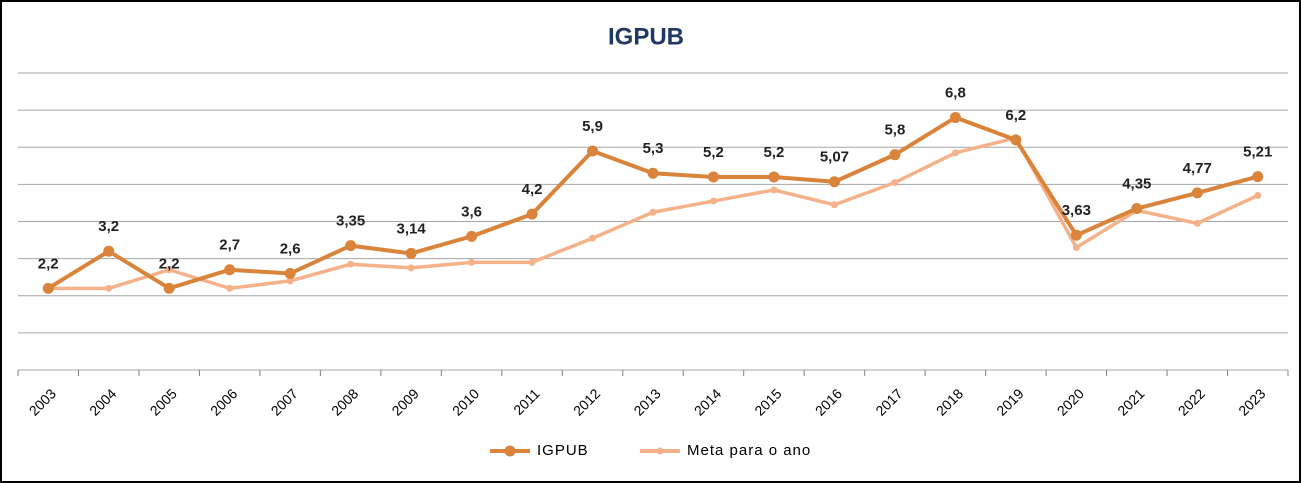 Image resolution: width=1301 pixels, height=483 pixels. I want to click on legend-label: Meta para o ano, so click(749, 450).